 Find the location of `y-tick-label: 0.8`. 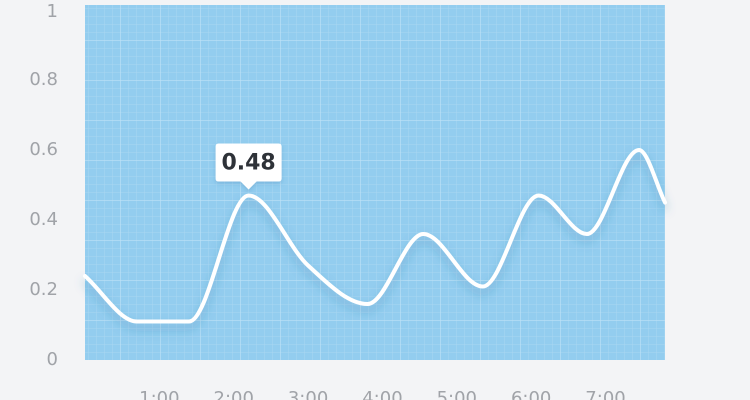

y-tick-label: 0.8 is located at coordinates (43, 79).